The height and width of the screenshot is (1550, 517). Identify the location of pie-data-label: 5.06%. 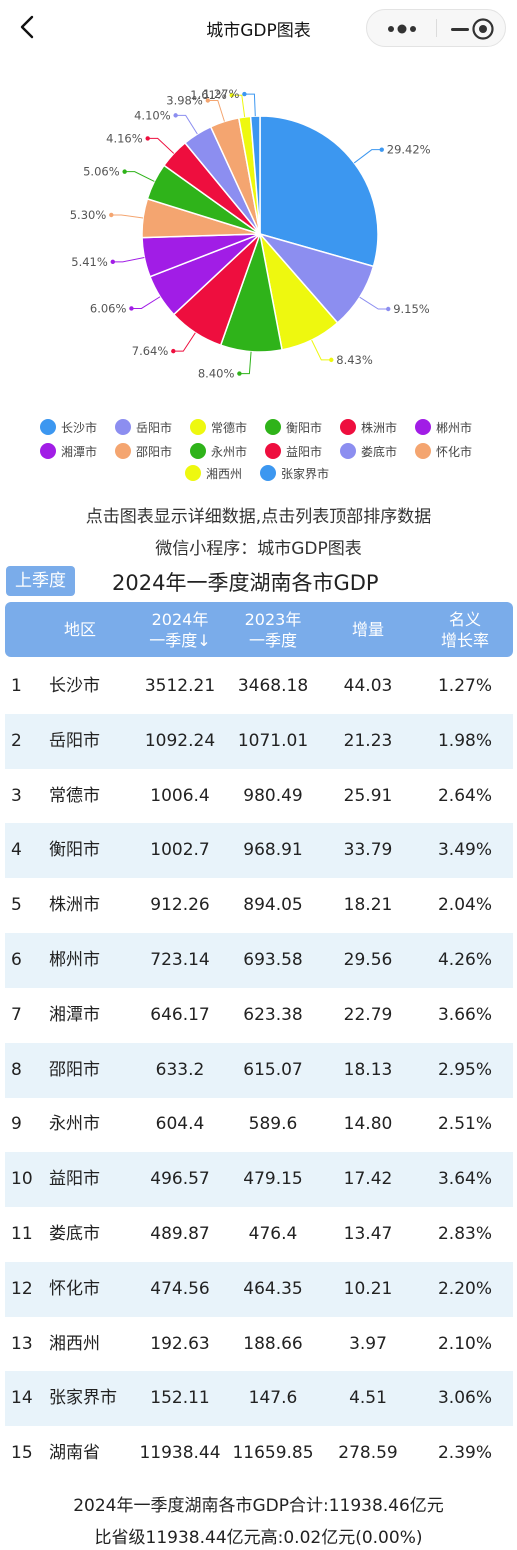
(101, 172).